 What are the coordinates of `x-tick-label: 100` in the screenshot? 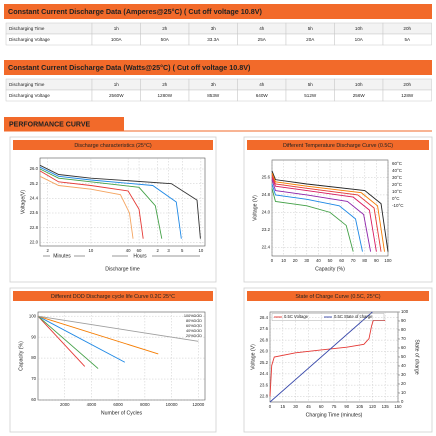 It's located at (388, 260).